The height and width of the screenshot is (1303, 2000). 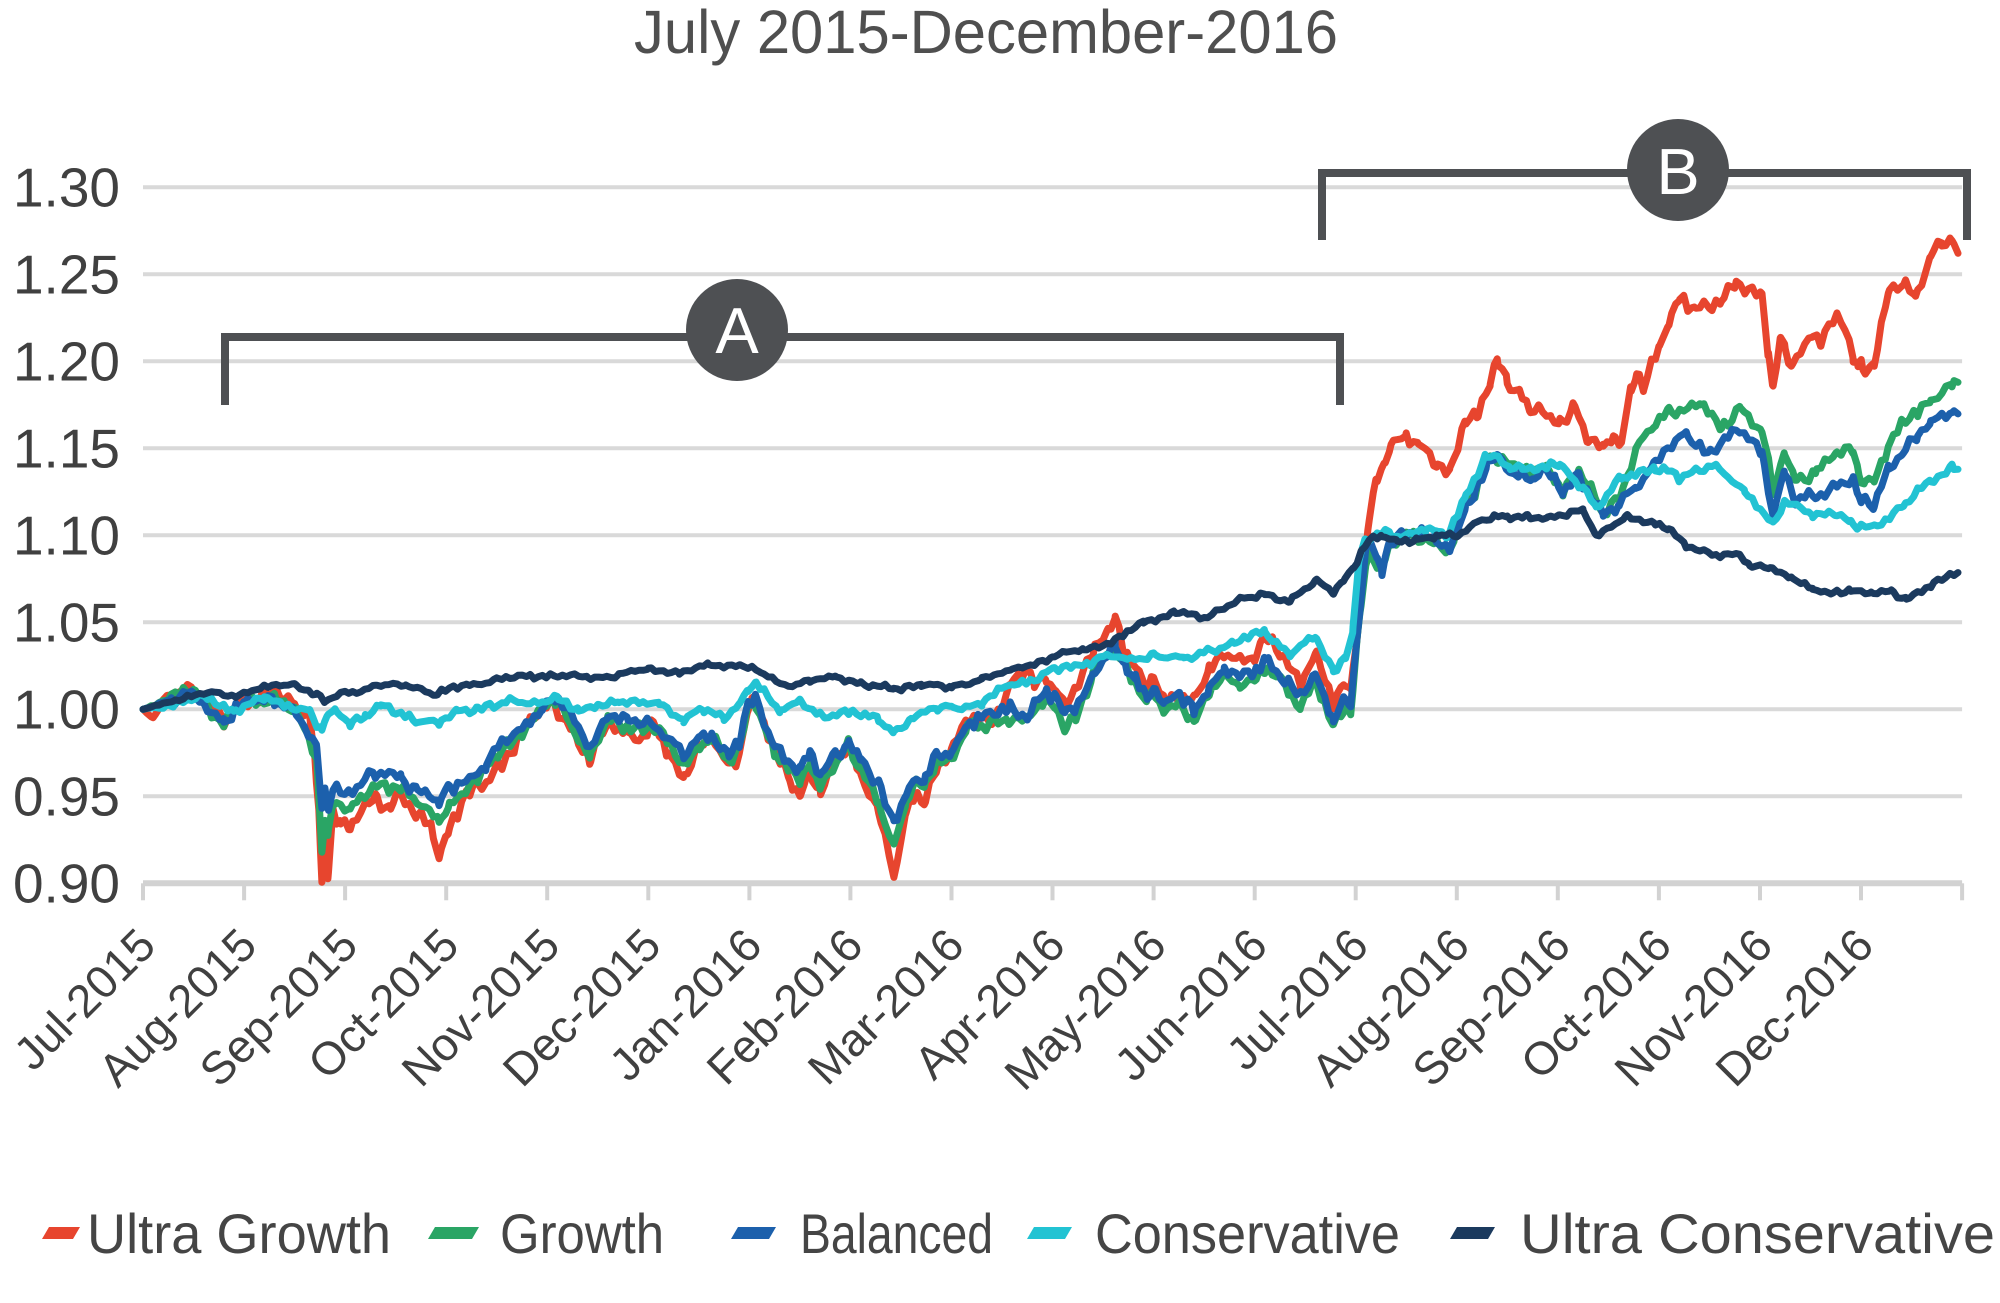 I want to click on svg-text: 1.05, so click(x=66, y=622).